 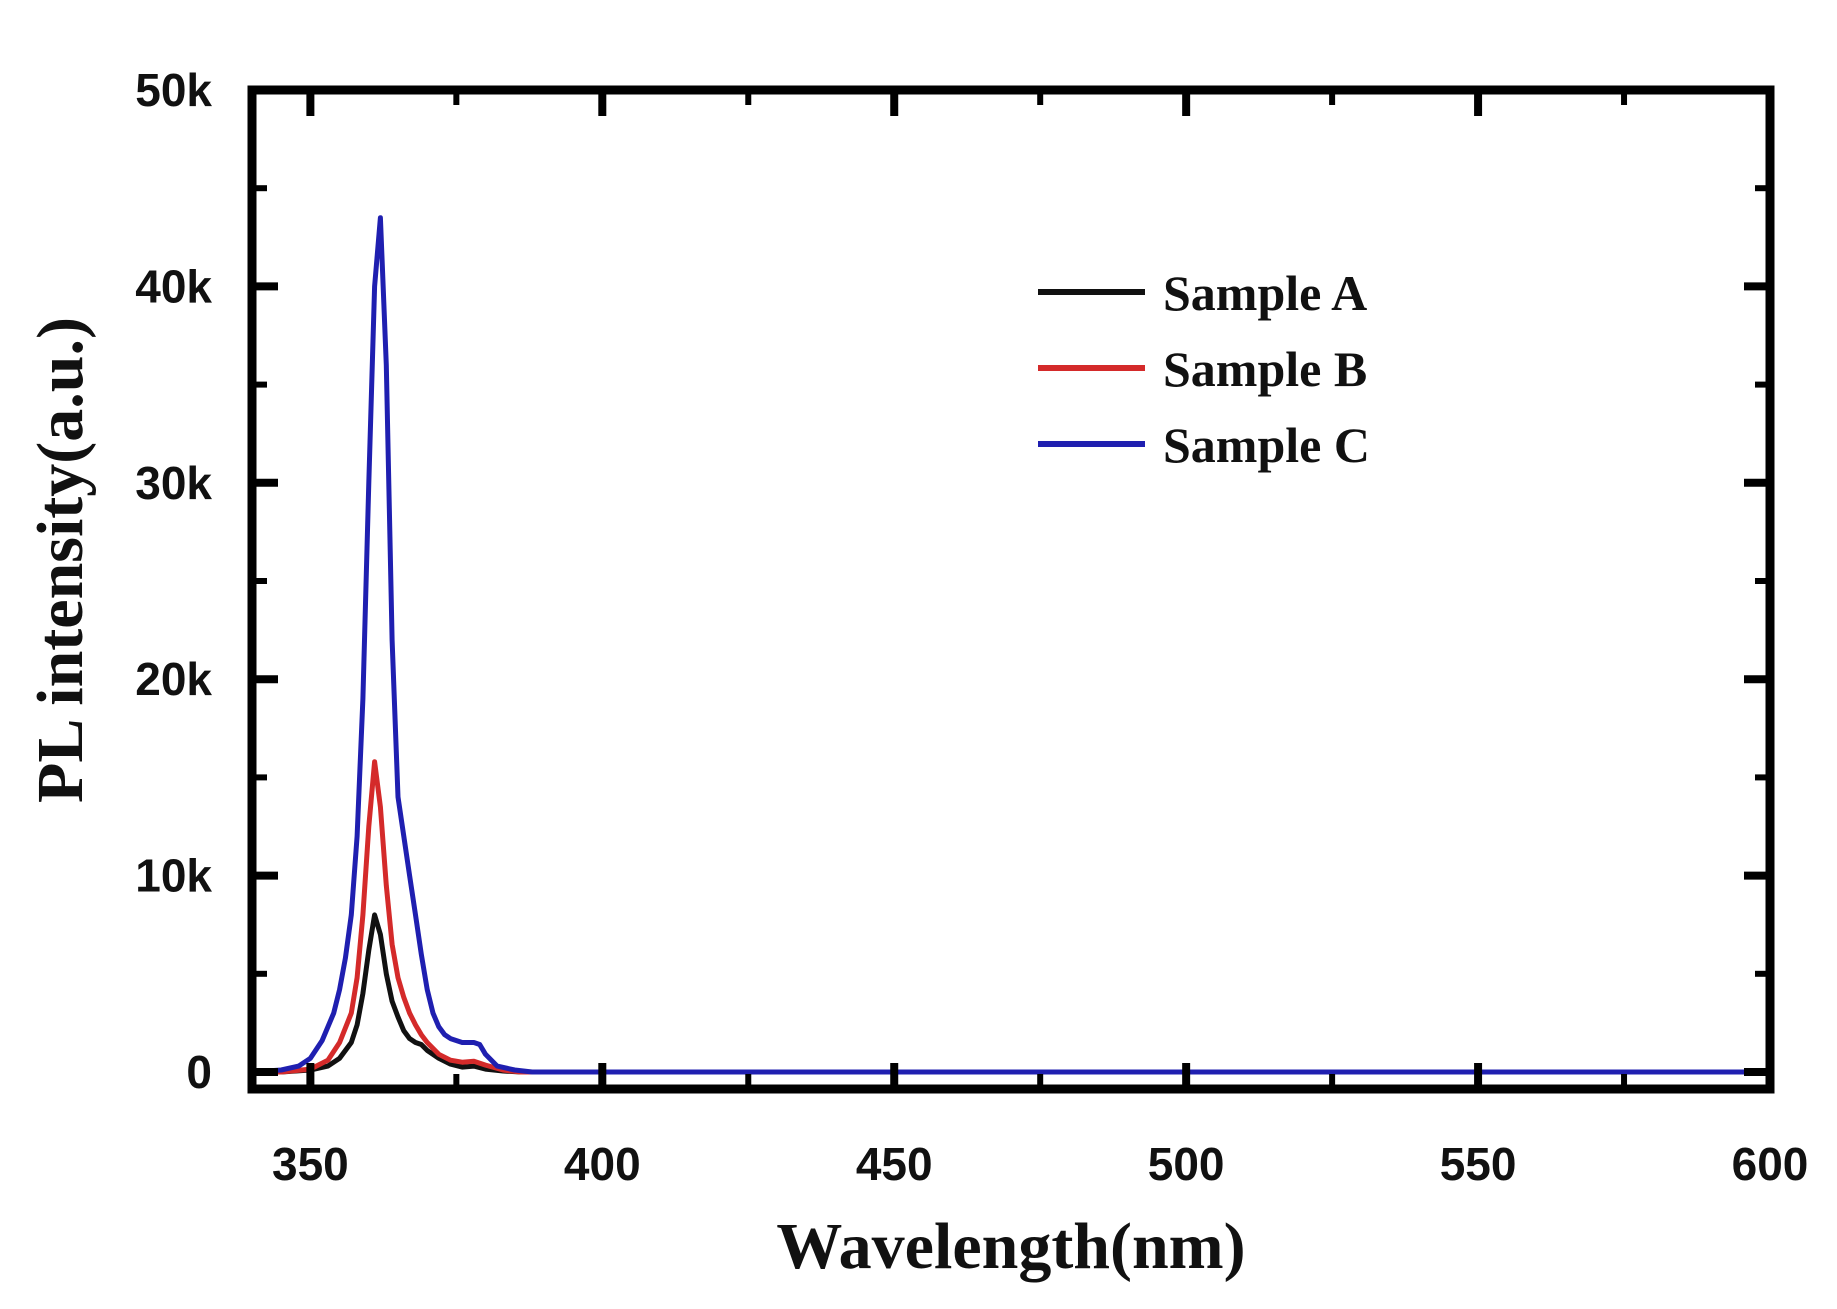 I want to click on y-tick-labels: 0 10k 20k 30k 40k 50k, so click(x=173, y=581).